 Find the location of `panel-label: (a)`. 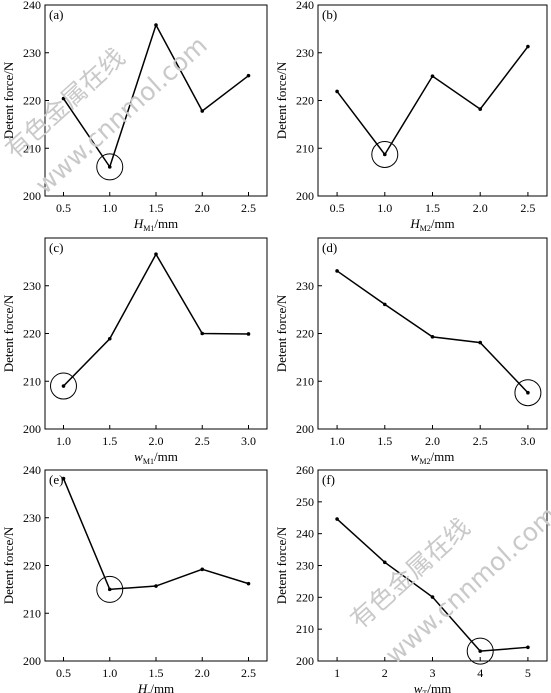

panel-label: (a) is located at coordinates (56, 14).